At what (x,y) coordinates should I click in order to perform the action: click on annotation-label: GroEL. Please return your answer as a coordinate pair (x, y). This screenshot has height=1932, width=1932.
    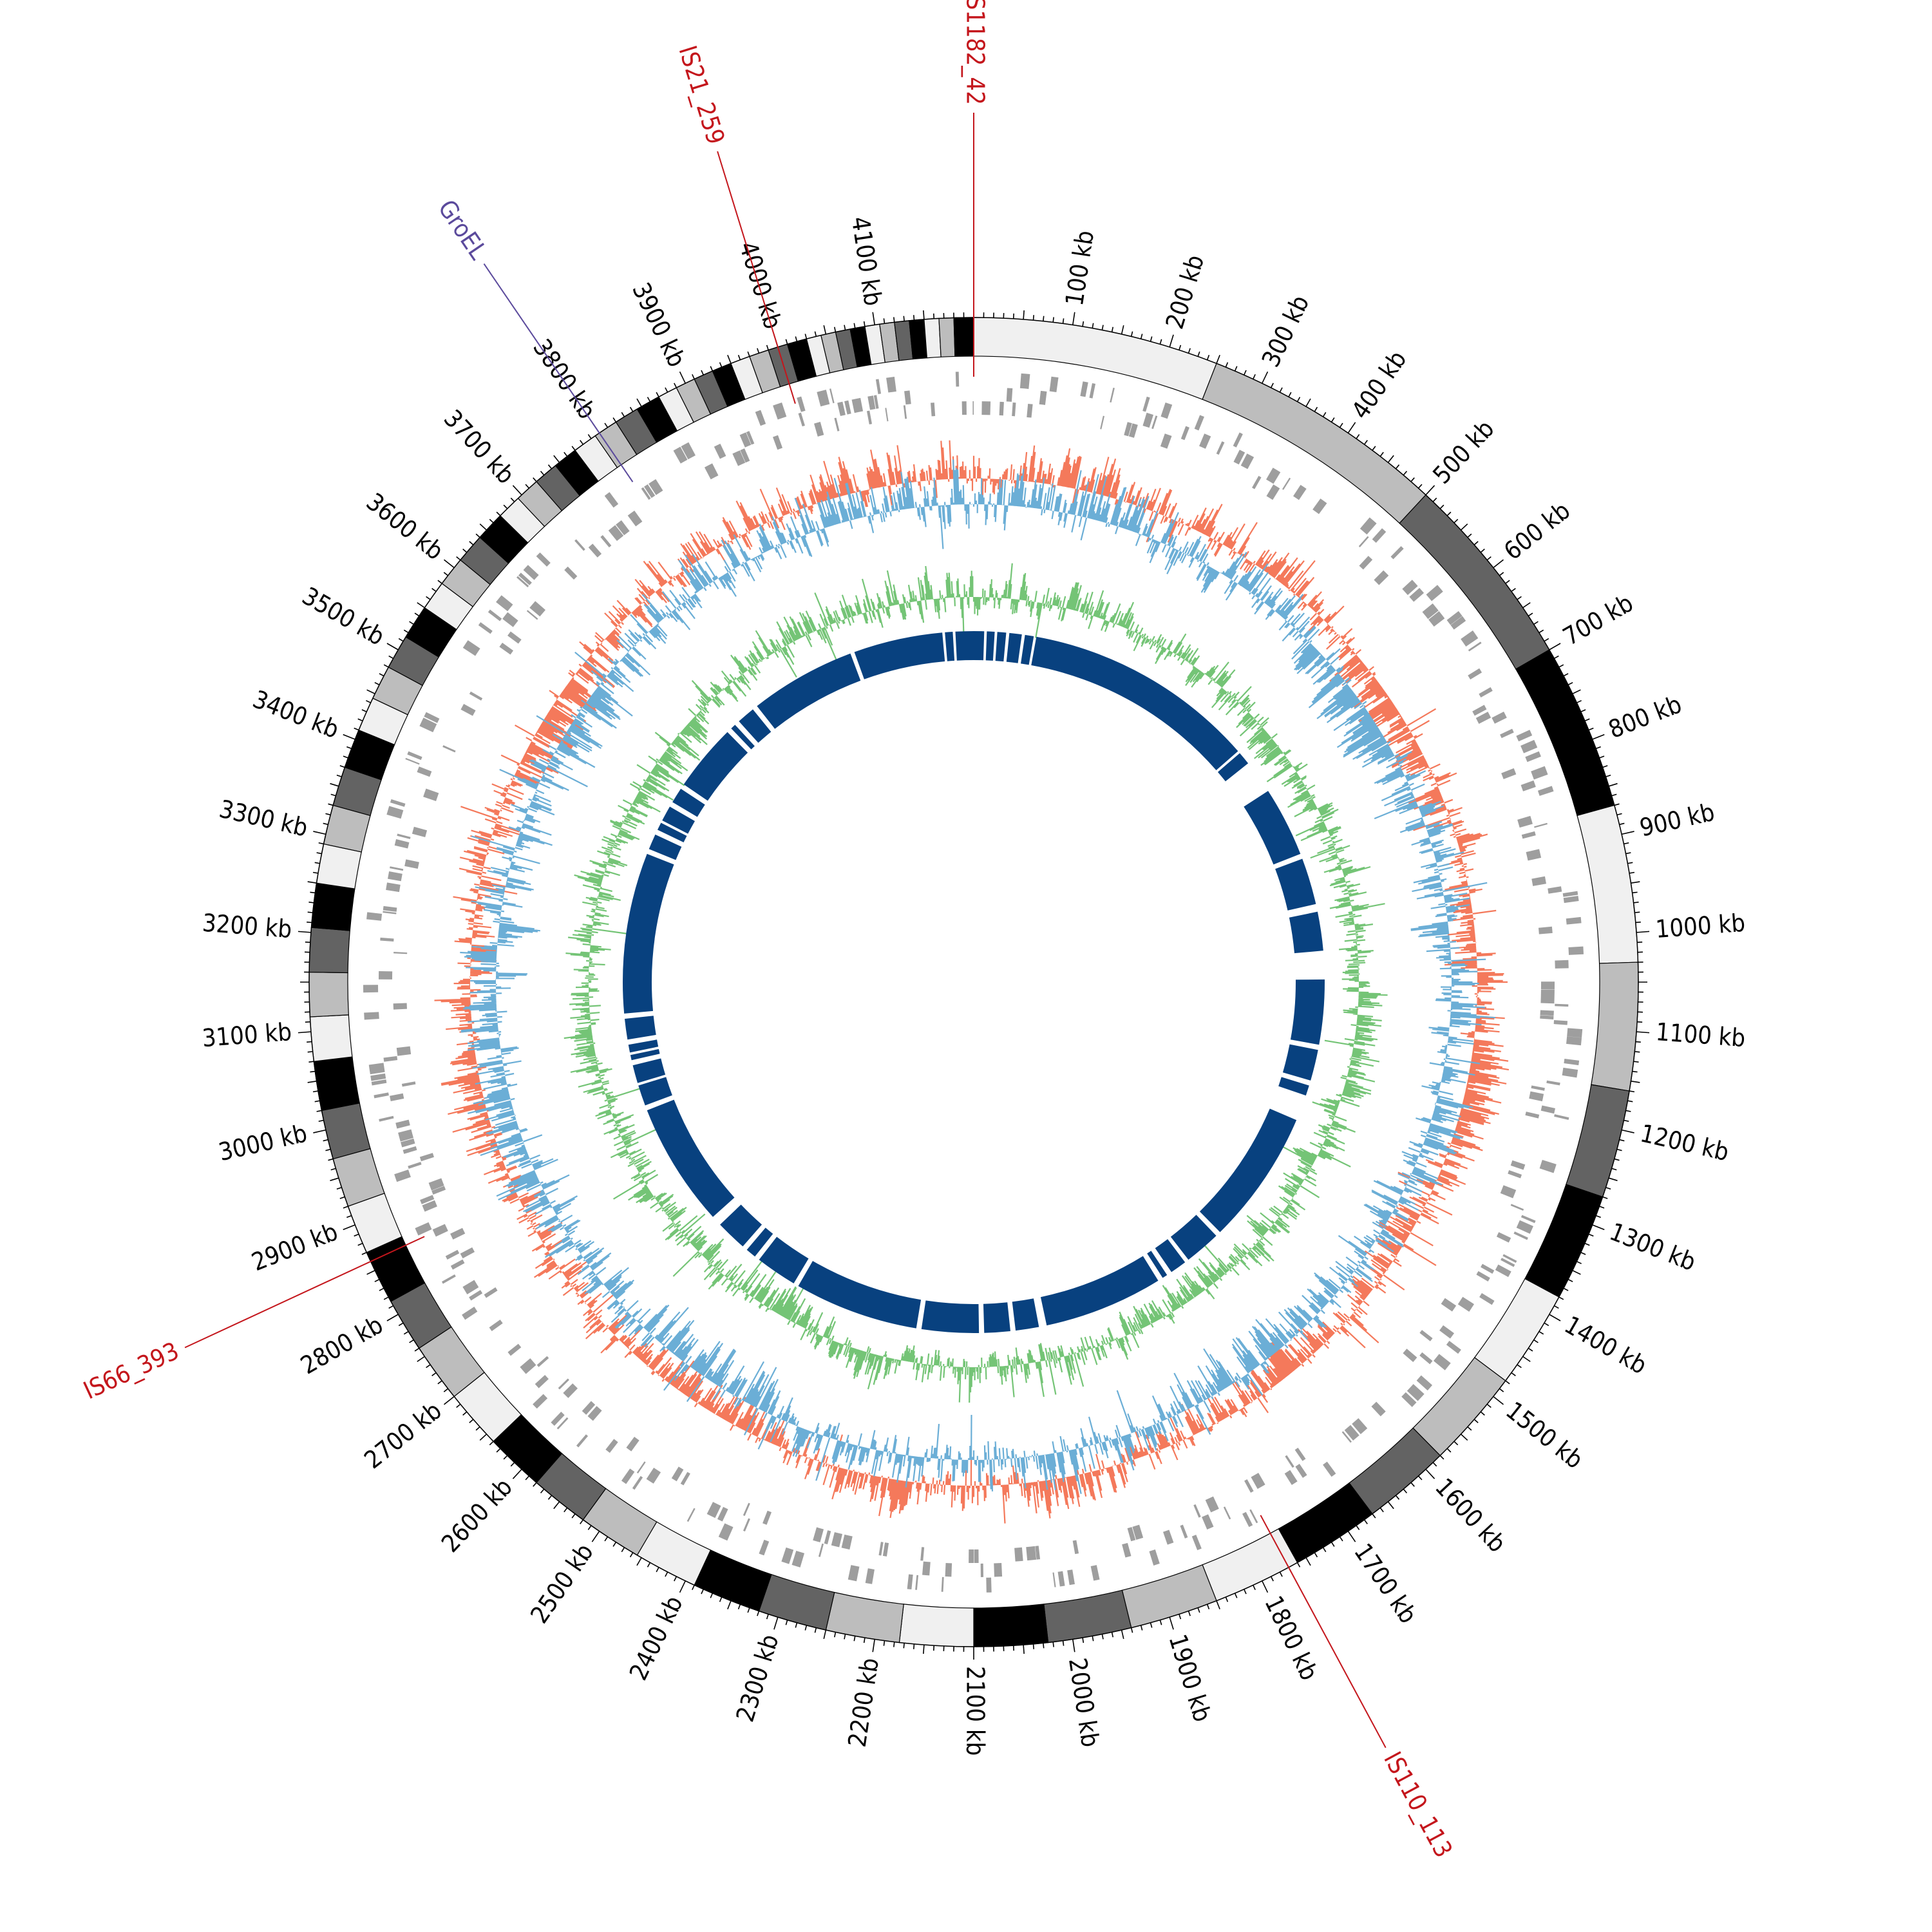
    Looking at the image, I should click on (463, 229).